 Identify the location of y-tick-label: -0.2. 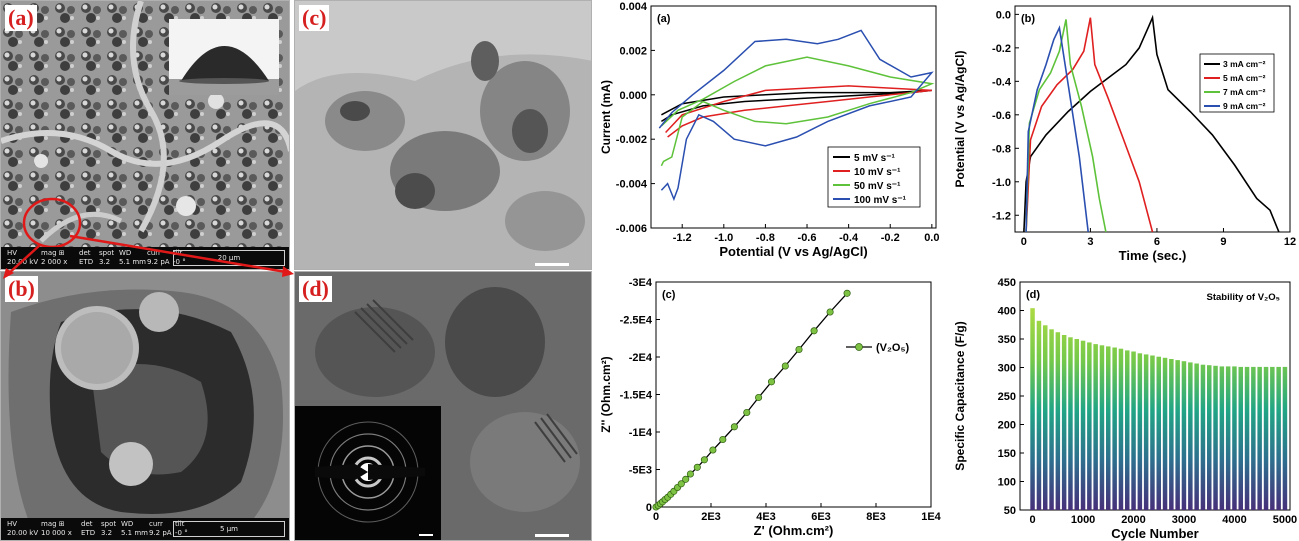
(1001, 49).